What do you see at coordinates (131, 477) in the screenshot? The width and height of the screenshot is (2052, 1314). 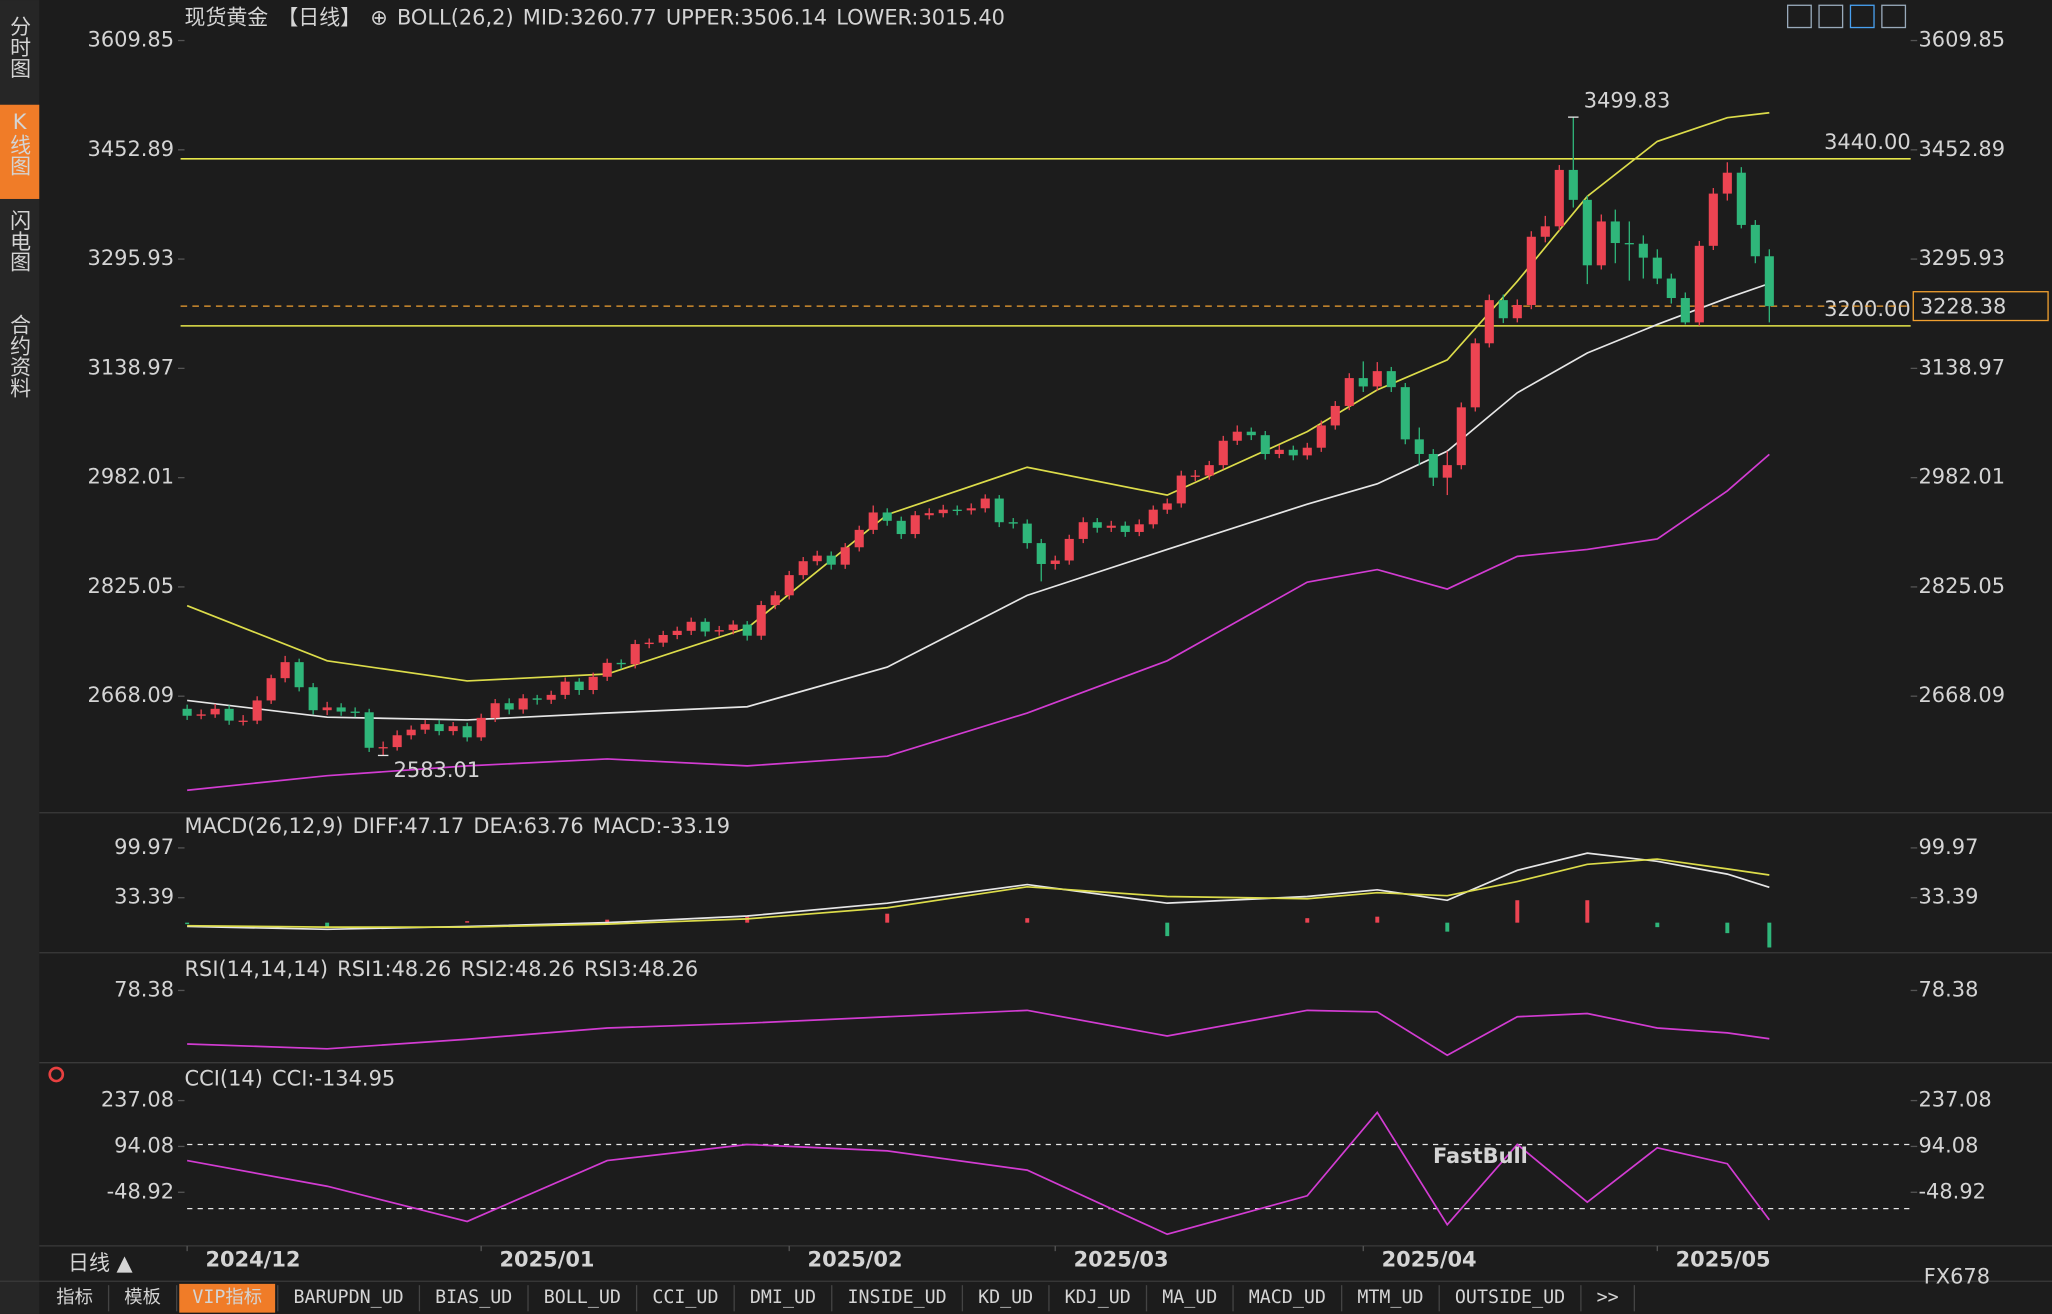 I see `y-tick-label: 2982.01` at bounding box center [131, 477].